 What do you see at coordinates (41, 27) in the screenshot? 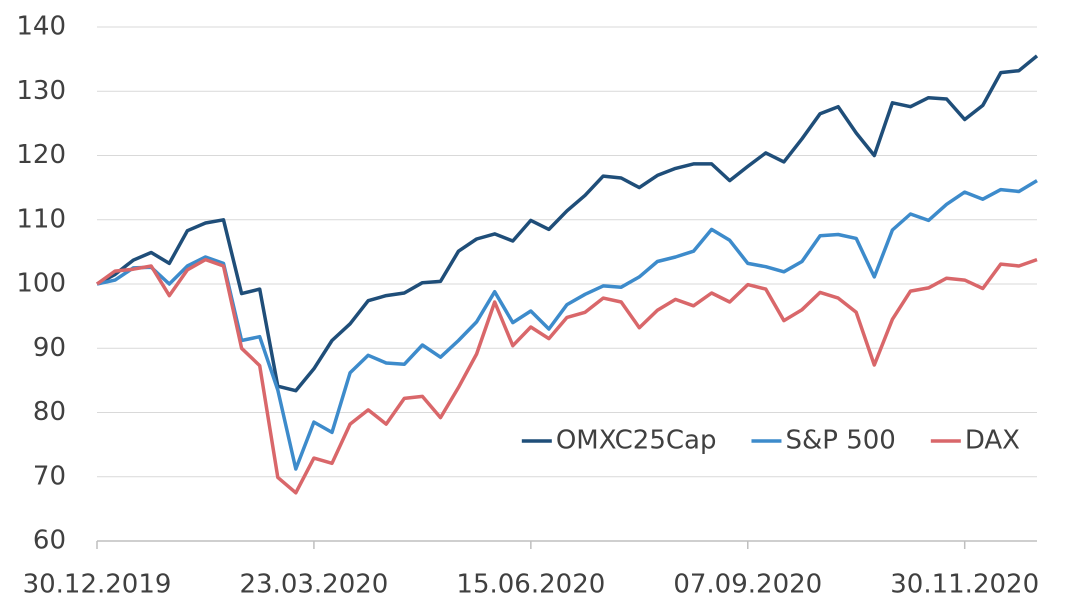
I see `y-tick-label: 140` at bounding box center [41, 27].